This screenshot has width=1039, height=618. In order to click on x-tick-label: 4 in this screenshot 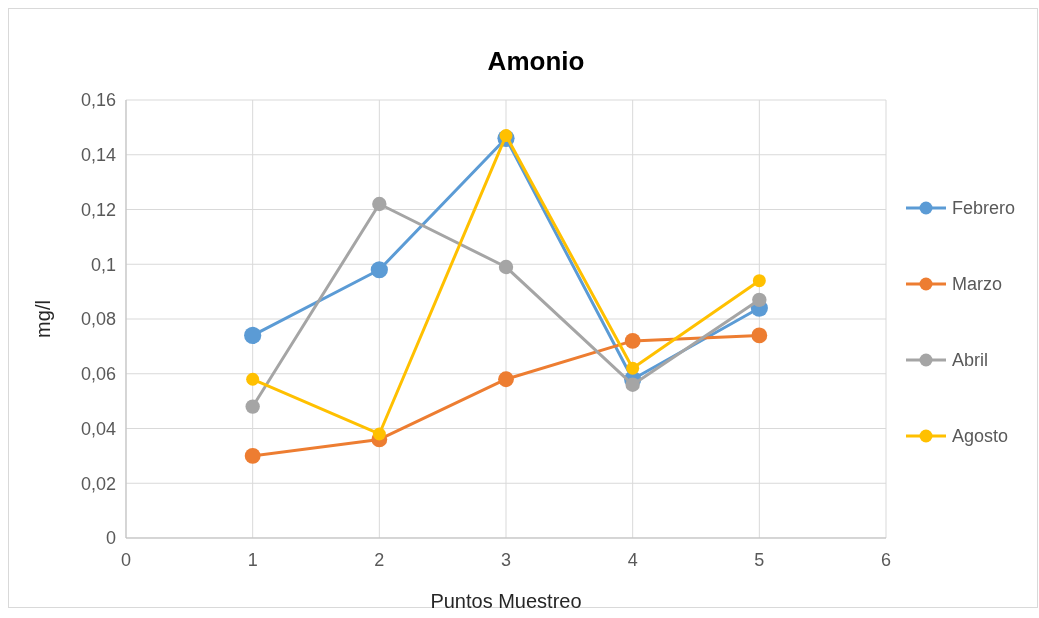, I will do `click(632, 560)`.